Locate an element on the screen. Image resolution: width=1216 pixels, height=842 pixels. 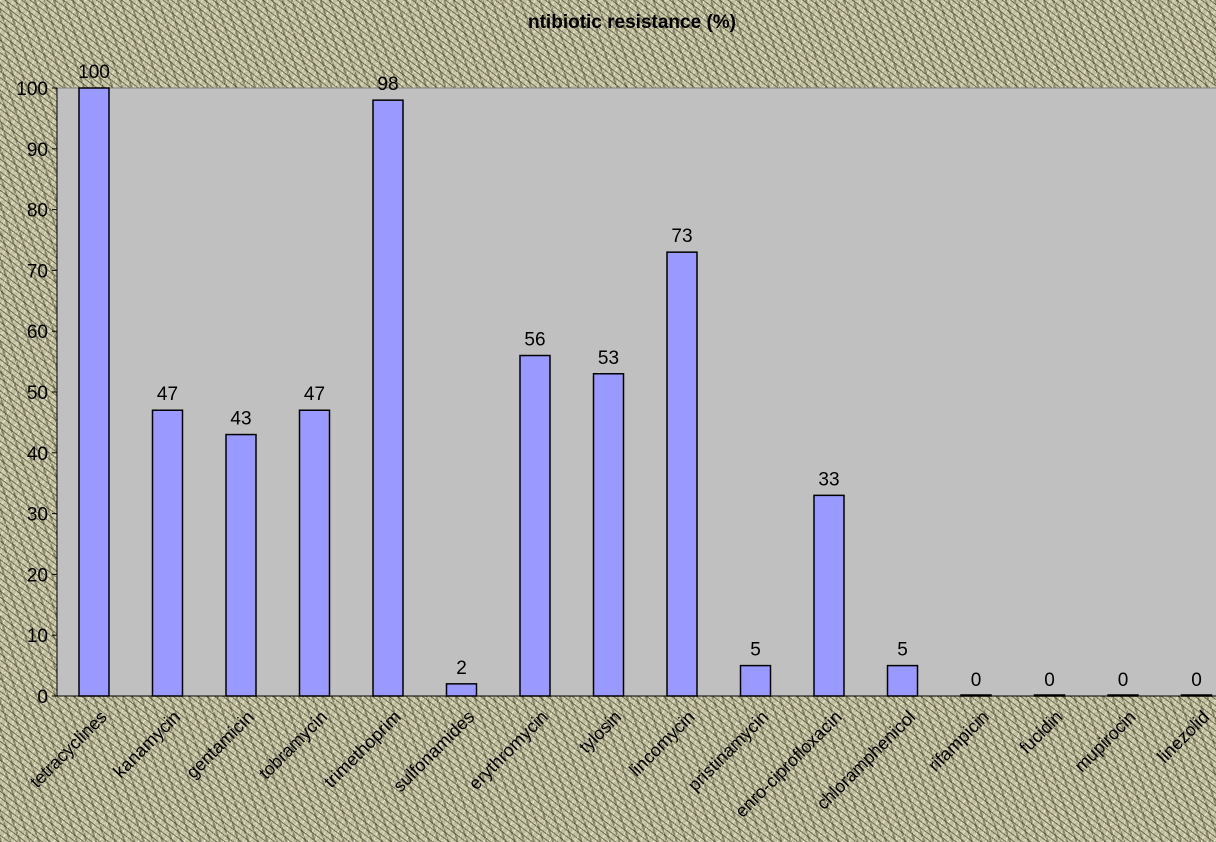
x-tick-label: tylosin is located at coordinates (600, 732).